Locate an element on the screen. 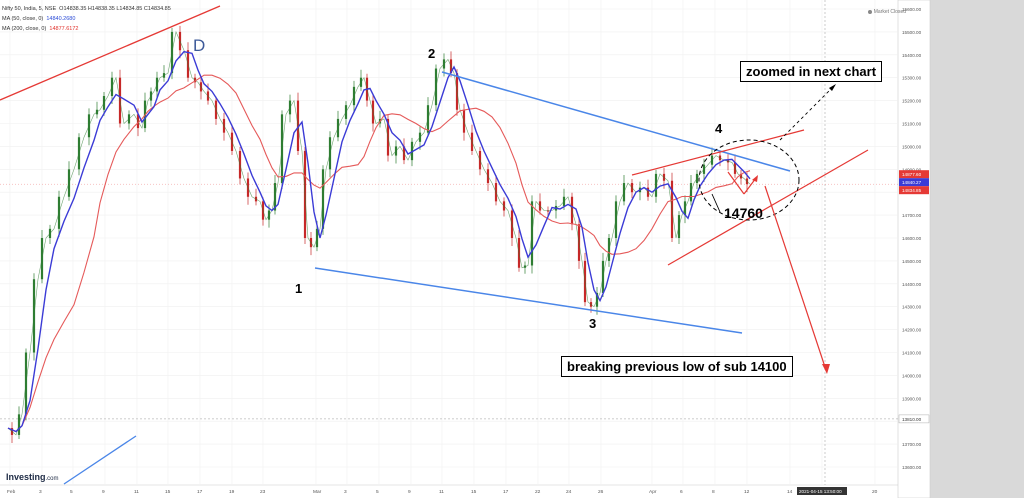  ma2-label: MA (200, close, 0) is located at coordinates (24, 29).